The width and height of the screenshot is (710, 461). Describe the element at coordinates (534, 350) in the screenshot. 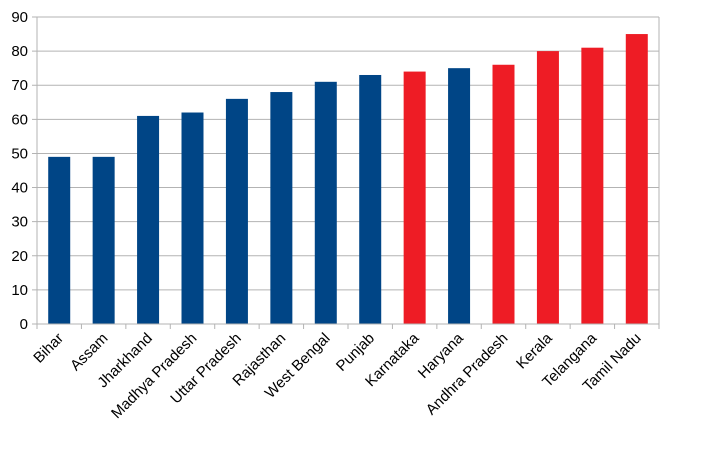

I see `x-tick-label: Kerala` at that location.